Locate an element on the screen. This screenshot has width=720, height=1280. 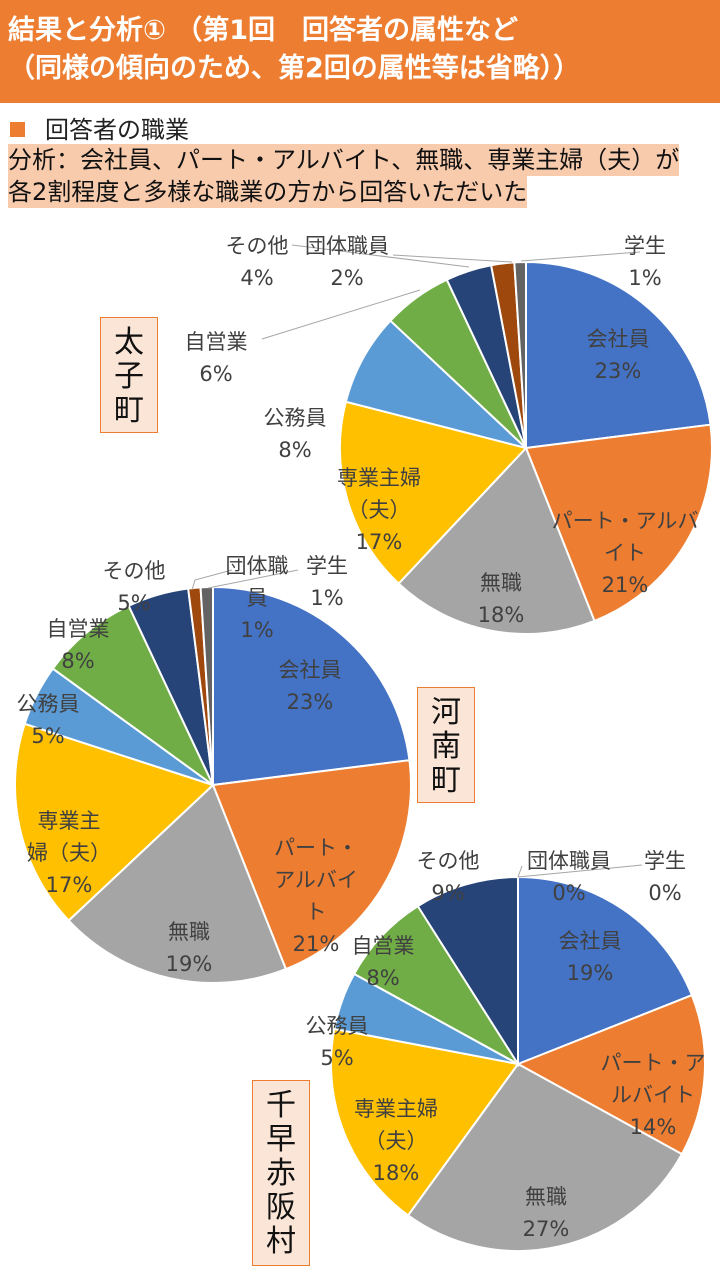
region-label-taishi: 太子町 is located at coordinates (129, 375).